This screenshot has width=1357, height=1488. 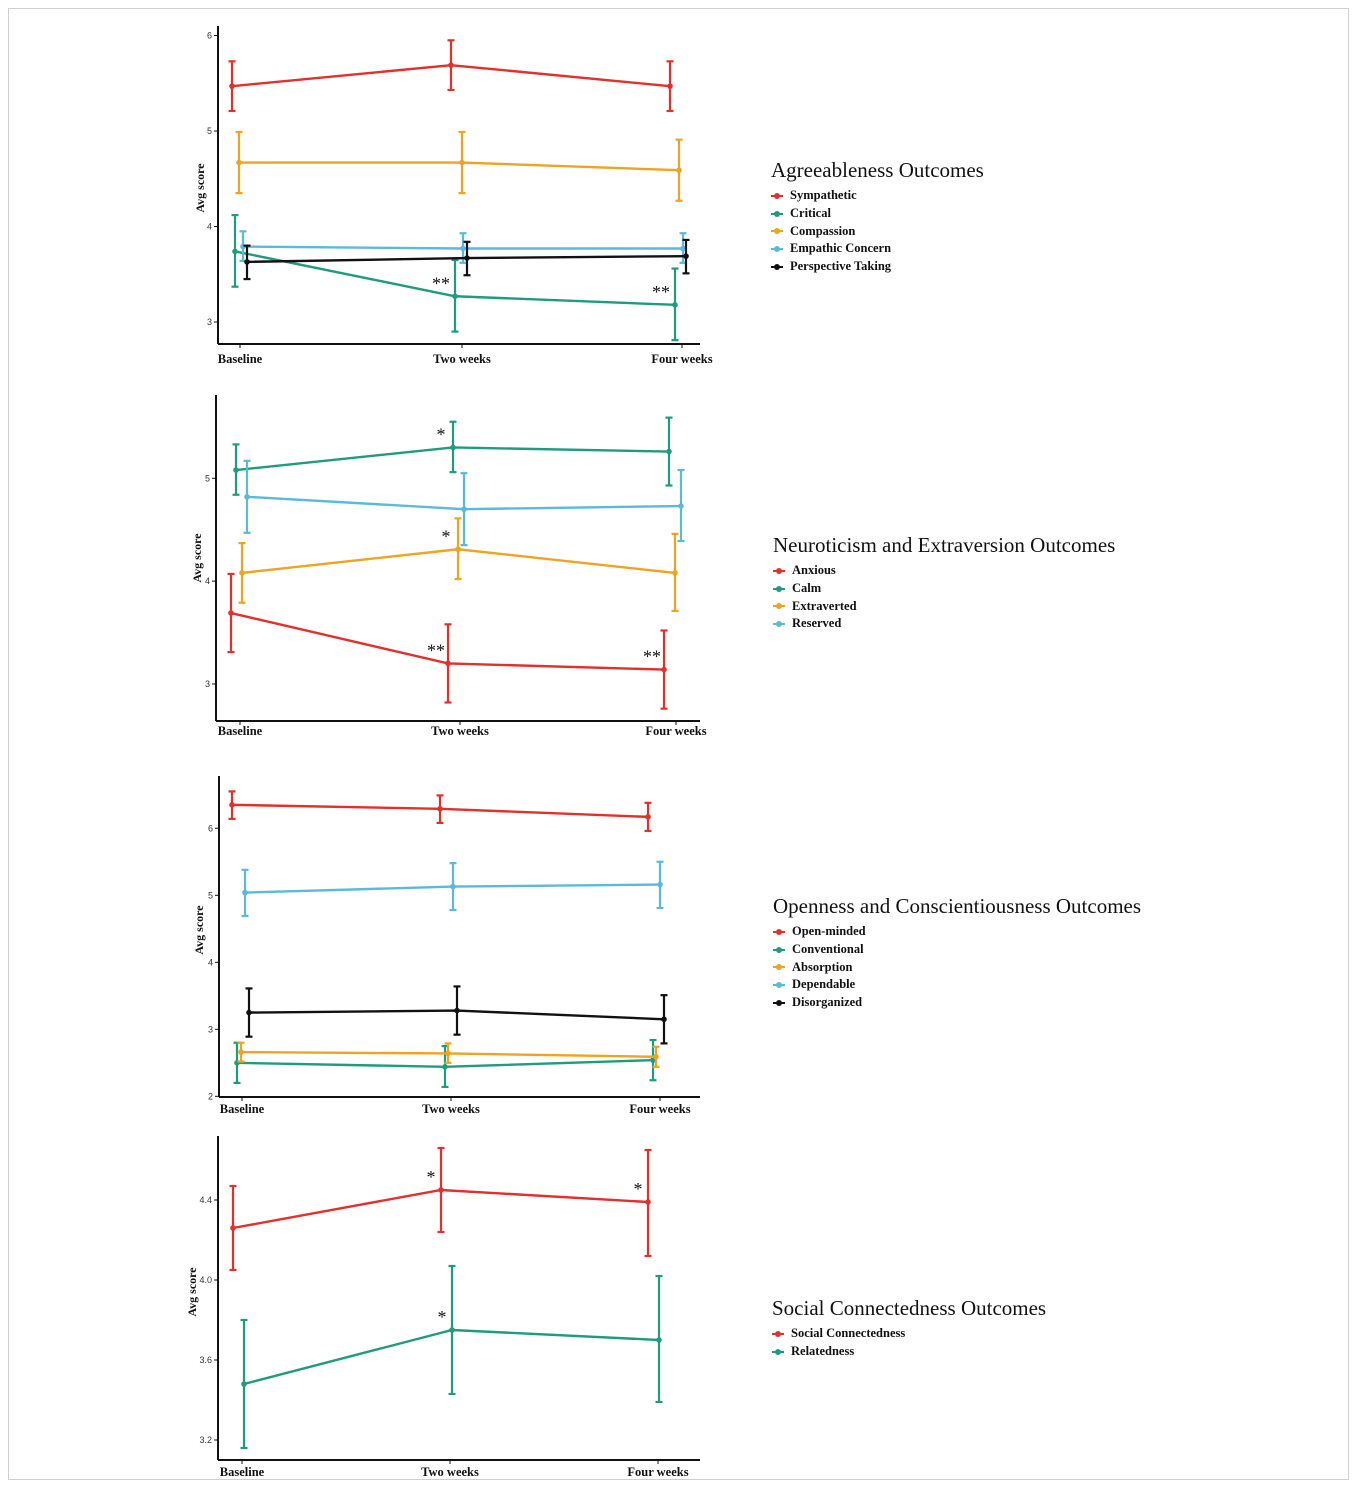 I want to click on series-social-connectedness: **, so click(x=440, y=1209).